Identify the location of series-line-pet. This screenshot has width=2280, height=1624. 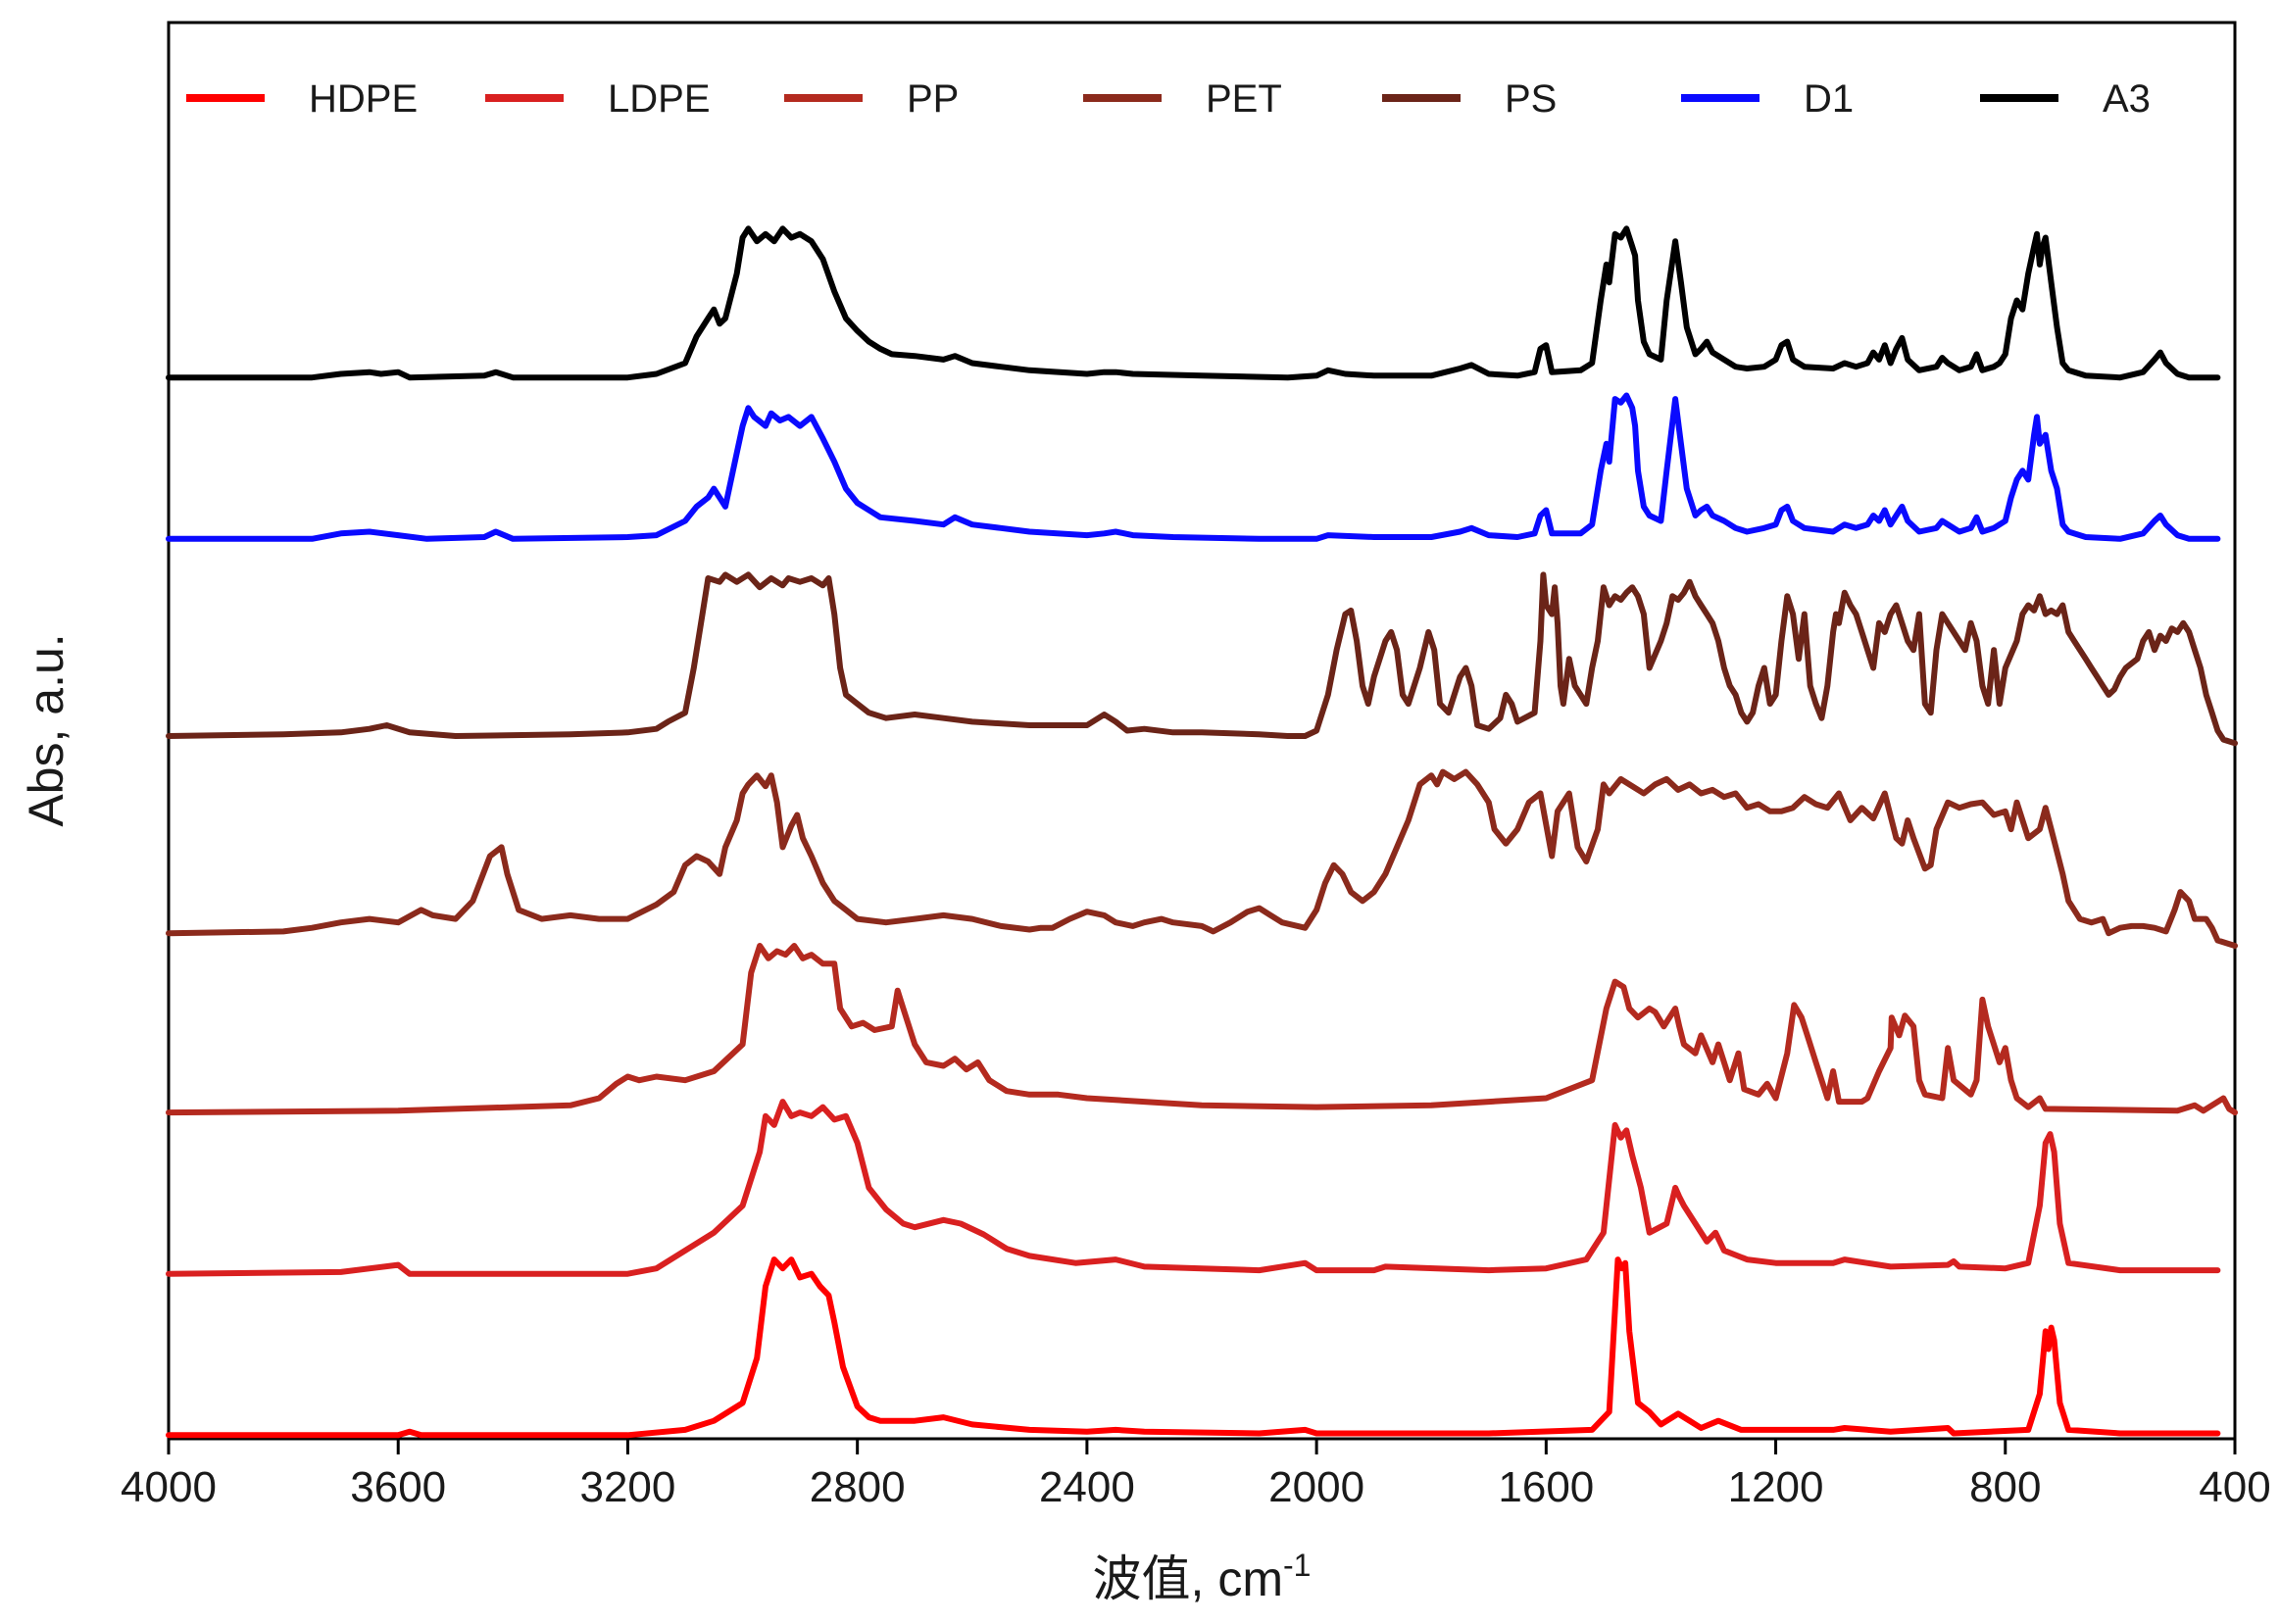
(1202, 859).